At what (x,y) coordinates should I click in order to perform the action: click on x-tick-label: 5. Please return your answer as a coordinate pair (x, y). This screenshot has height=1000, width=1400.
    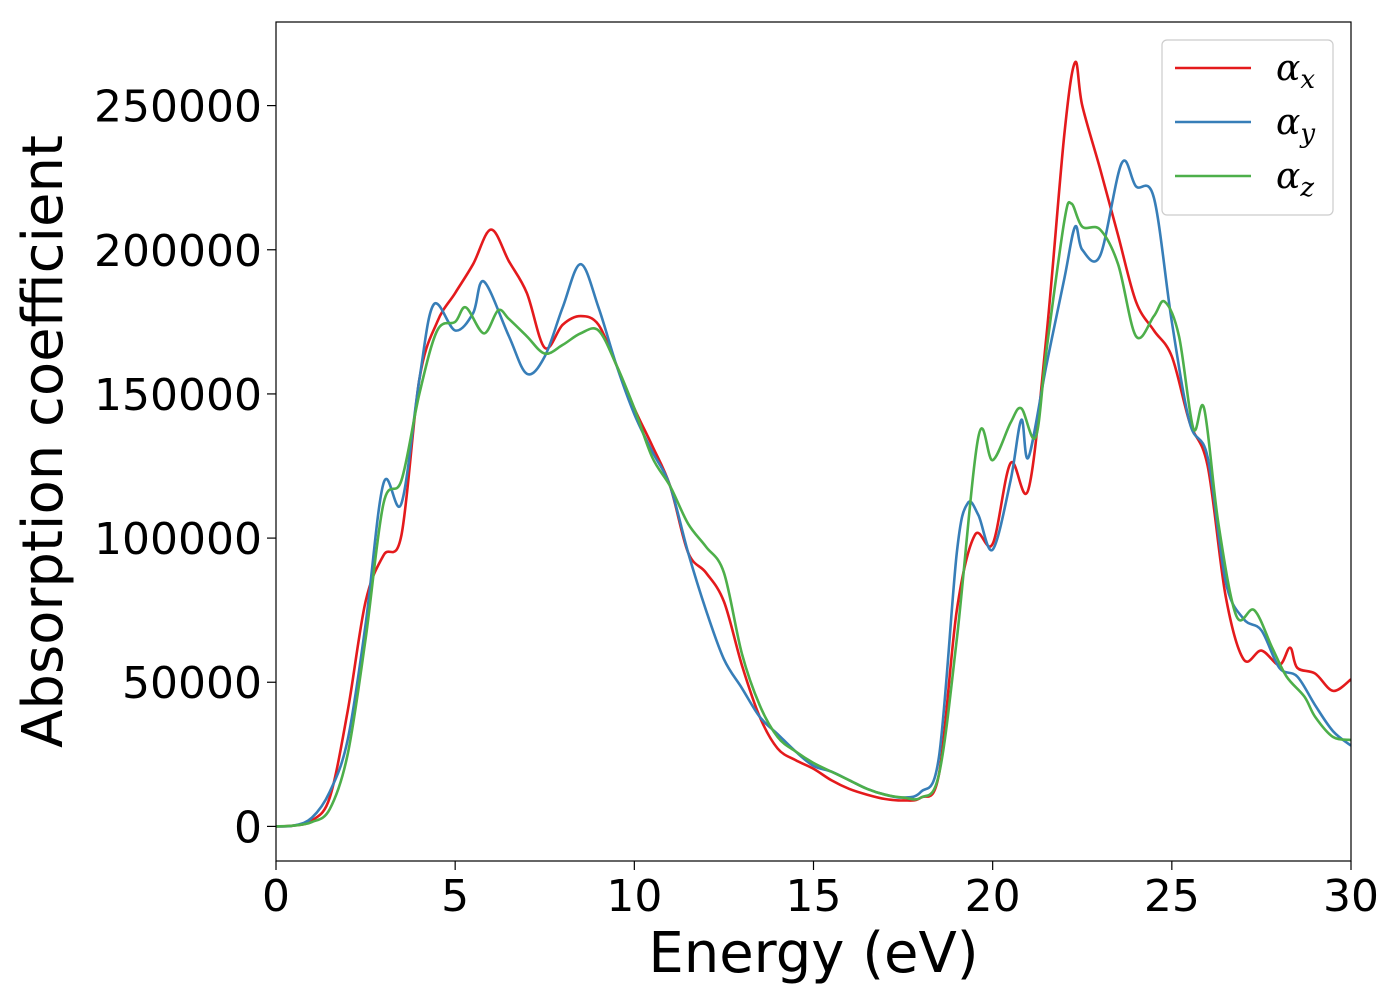
    Looking at the image, I should click on (455, 896).